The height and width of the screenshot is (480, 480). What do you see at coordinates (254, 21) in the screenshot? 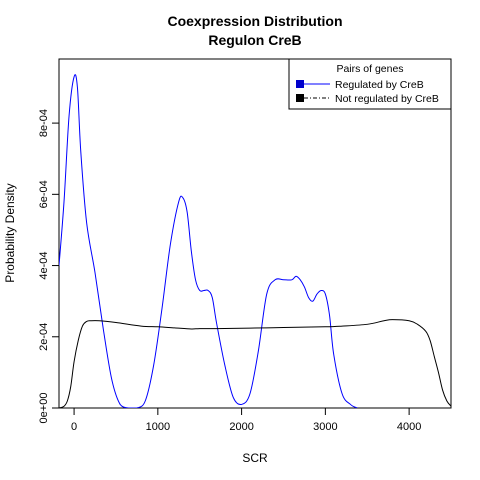
I see `chart-title: Coexpression Distribution` at bounding box center [254, 21].